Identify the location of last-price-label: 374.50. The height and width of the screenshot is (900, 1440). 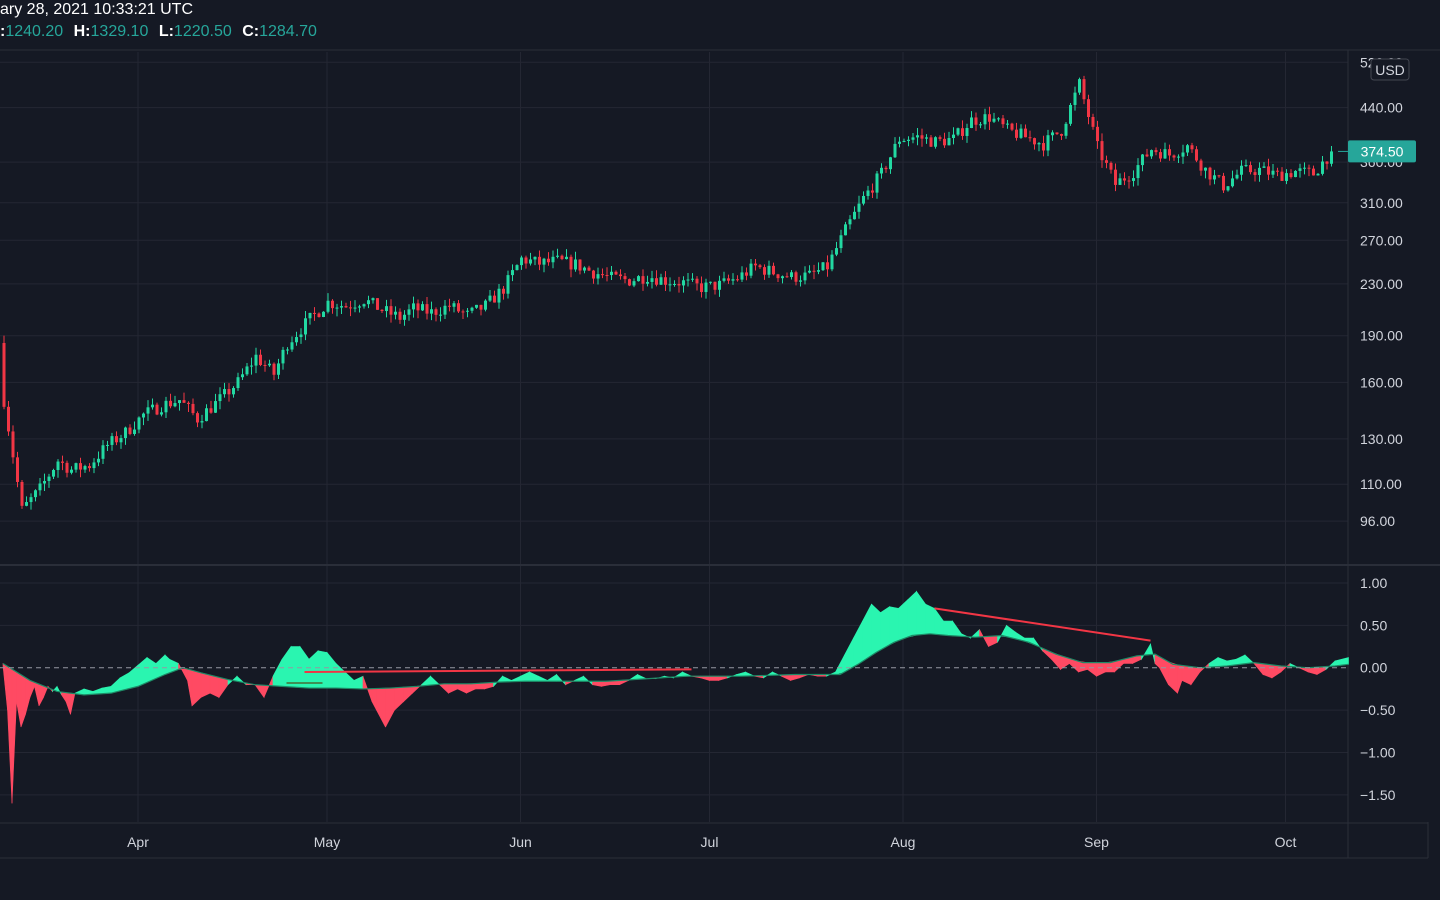
(1382, 151).